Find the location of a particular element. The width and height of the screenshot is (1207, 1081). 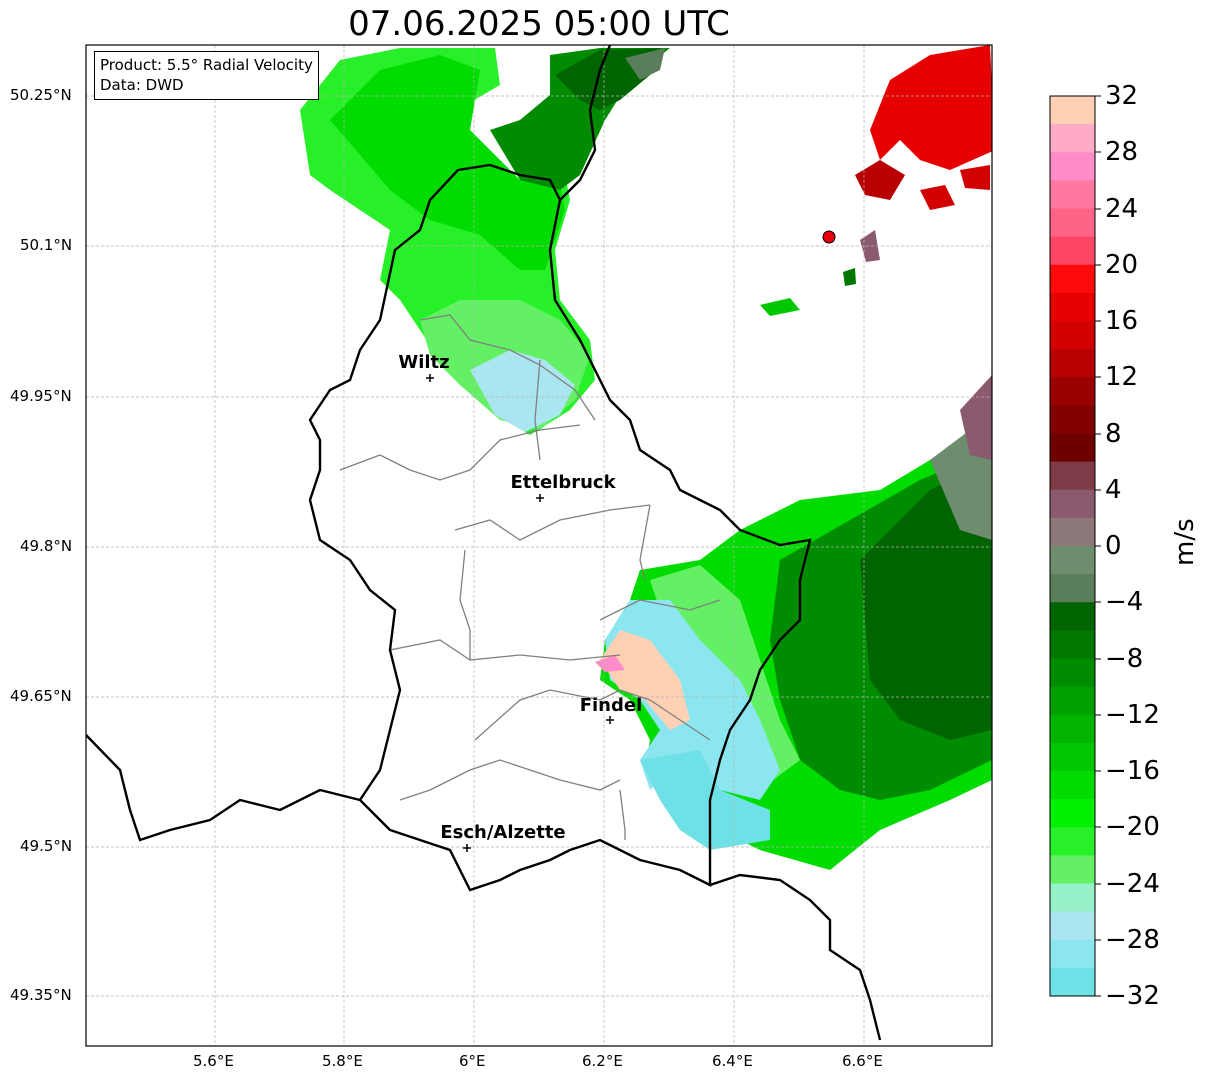

velocity-speckle-dark-green is located at coordinates (849, 277).